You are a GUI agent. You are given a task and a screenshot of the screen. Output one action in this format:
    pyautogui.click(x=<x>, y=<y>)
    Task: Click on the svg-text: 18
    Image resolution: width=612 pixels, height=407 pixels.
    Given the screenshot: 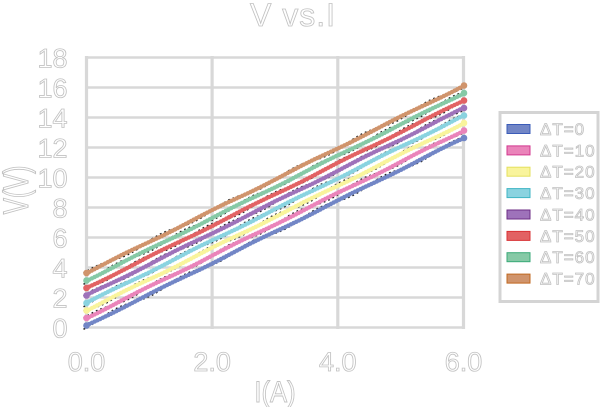 What is the action you would take?
    pyautogui.click(x=52, y=59)
    